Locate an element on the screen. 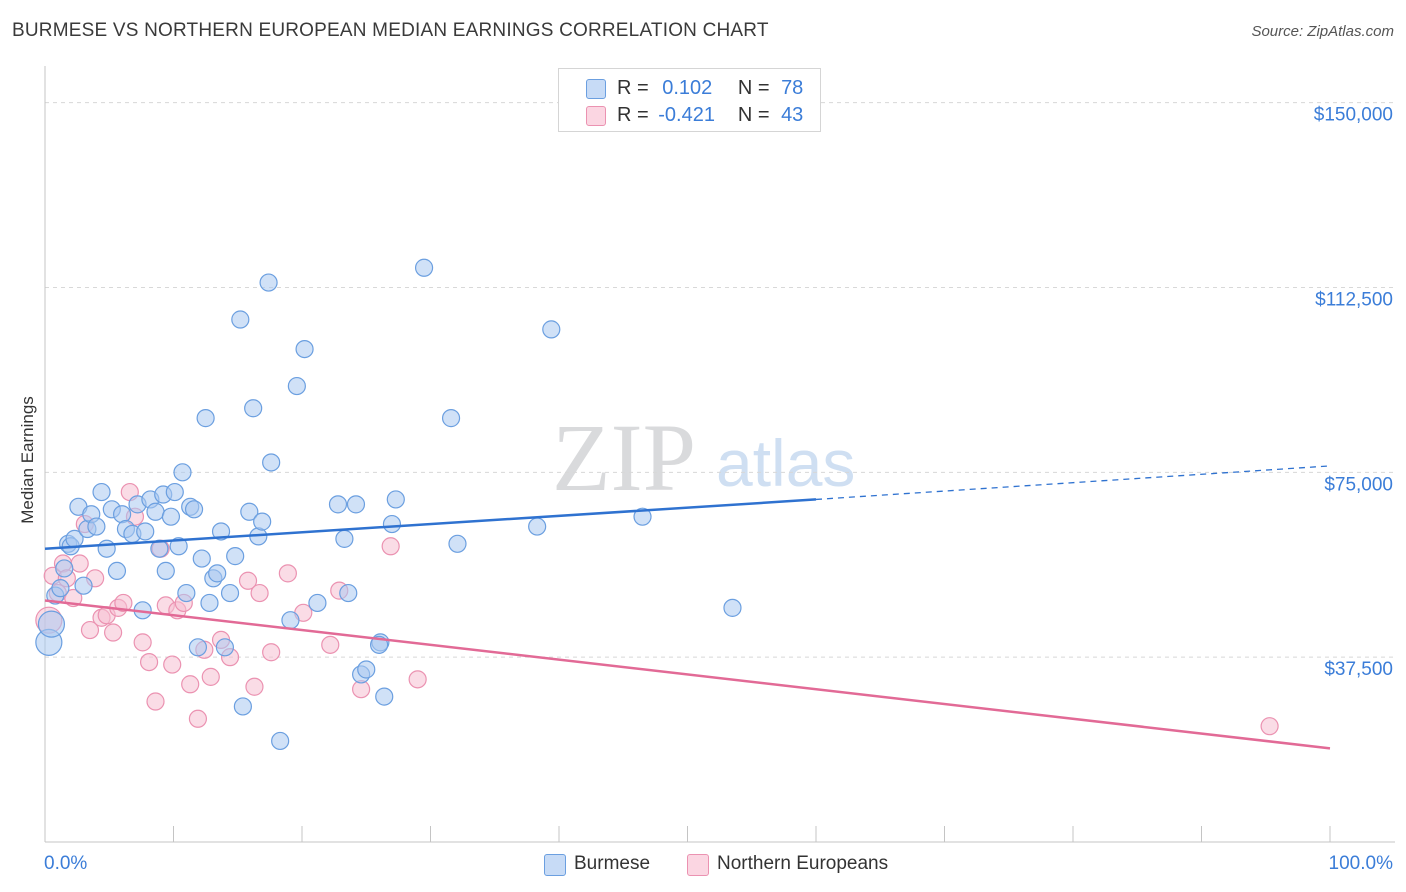 This screenshot has height=892, width=1406. legend-n-label: N = is located at coordinates (753, 115).